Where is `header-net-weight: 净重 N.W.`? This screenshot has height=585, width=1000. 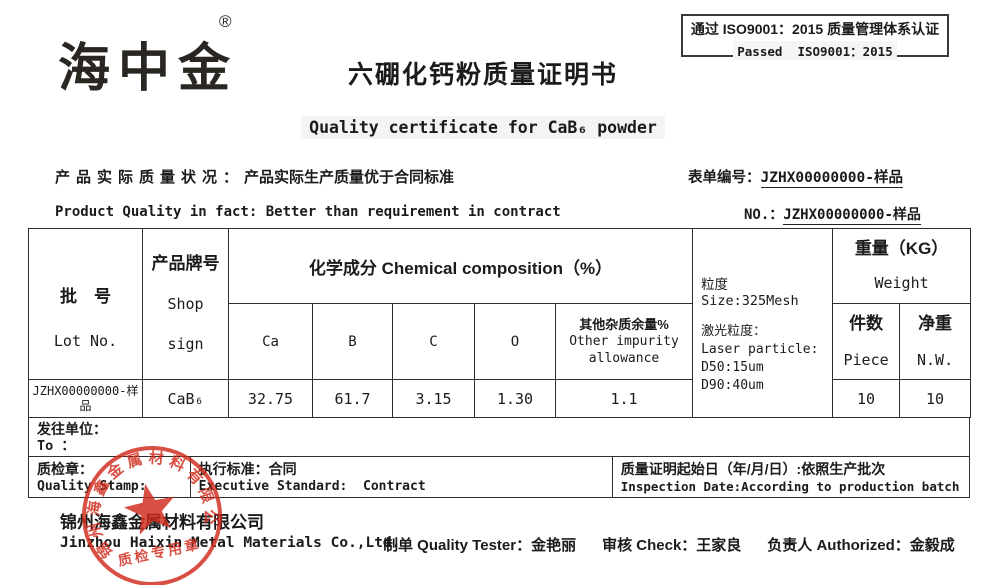
header-net-weight: 净重 N.W. is located at coordinates (935, 341).